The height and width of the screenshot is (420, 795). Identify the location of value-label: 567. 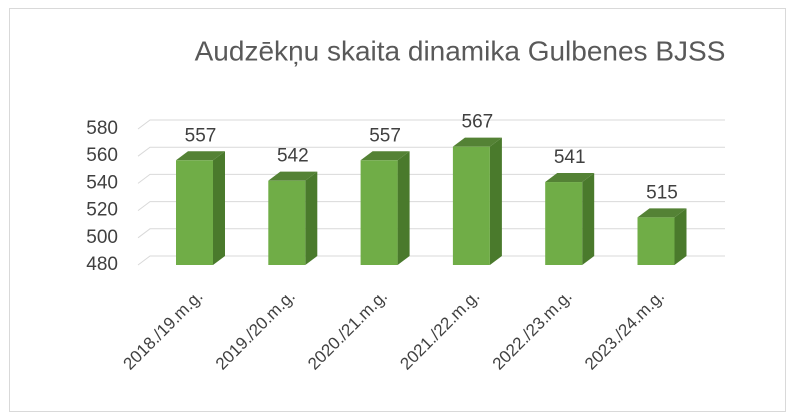
(478, 122).